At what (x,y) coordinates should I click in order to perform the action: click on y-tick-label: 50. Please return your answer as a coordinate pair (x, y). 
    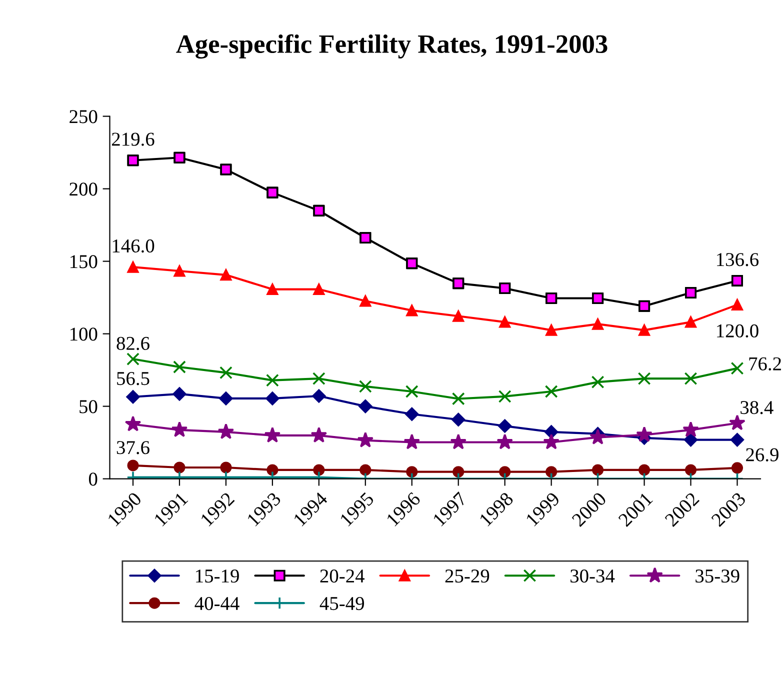
    Looking at the image, I should click on (89, 407).